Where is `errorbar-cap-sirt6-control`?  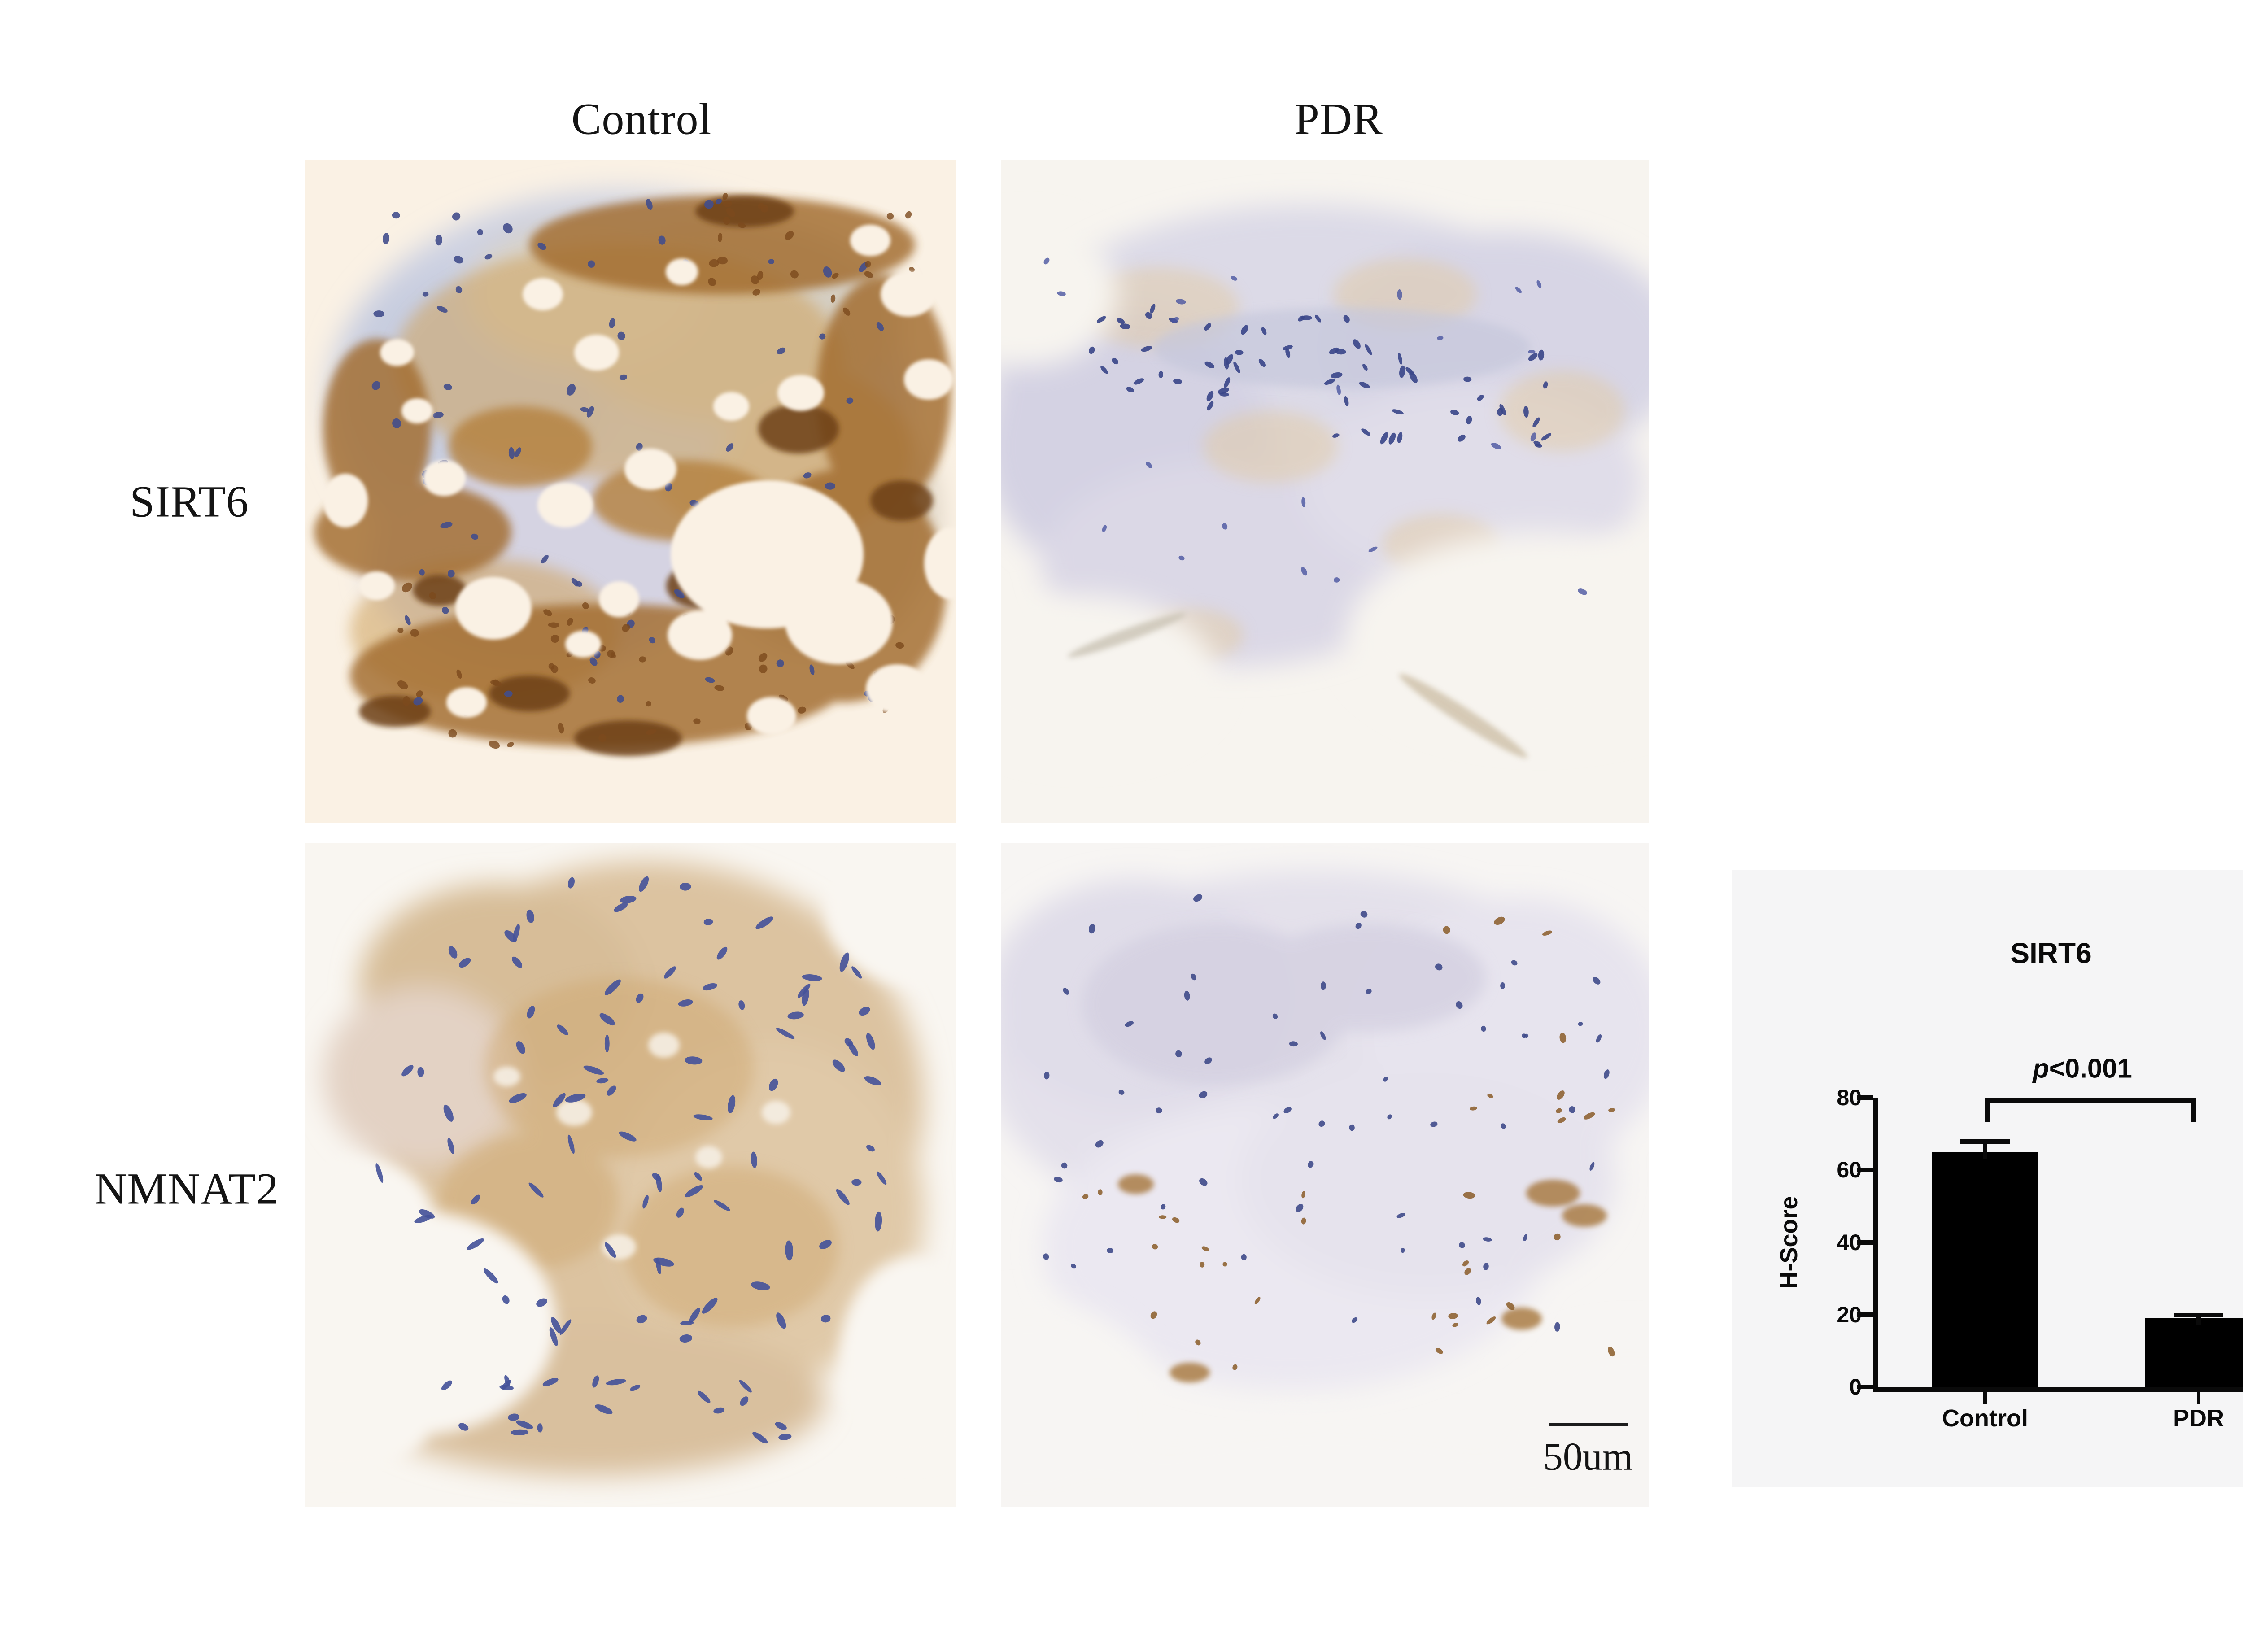
errorbar-cap-sirt6-control is located at coordinates (1985, 1142).